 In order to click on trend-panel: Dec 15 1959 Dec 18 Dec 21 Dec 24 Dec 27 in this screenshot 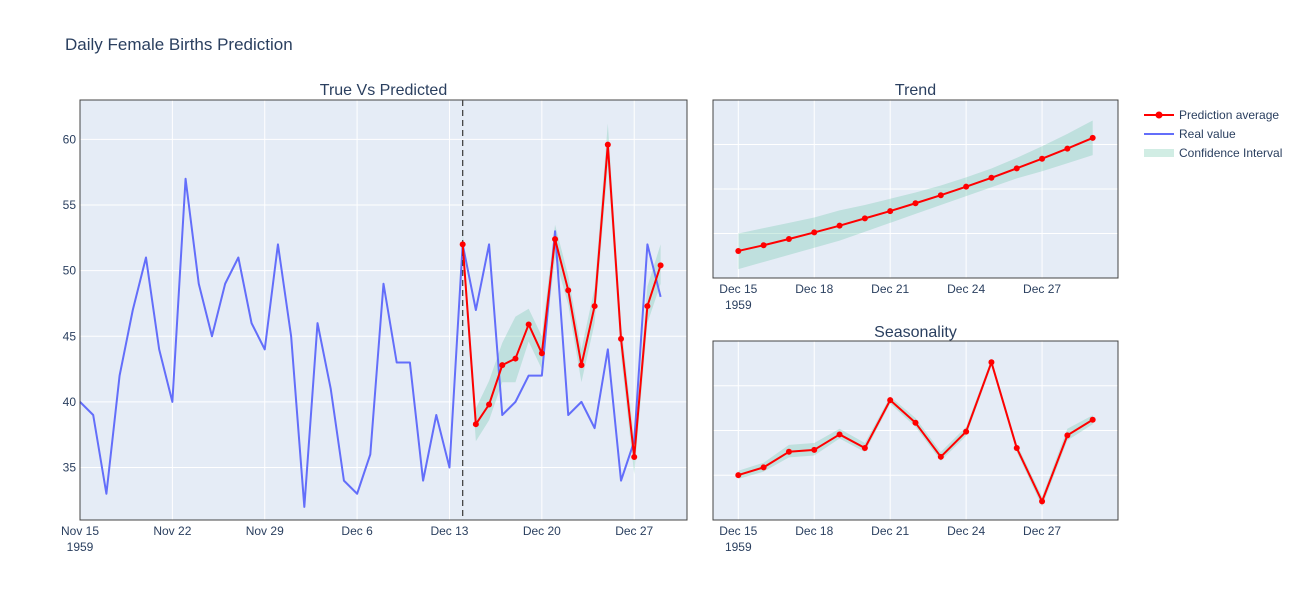, I will do `click(915, 205)`.